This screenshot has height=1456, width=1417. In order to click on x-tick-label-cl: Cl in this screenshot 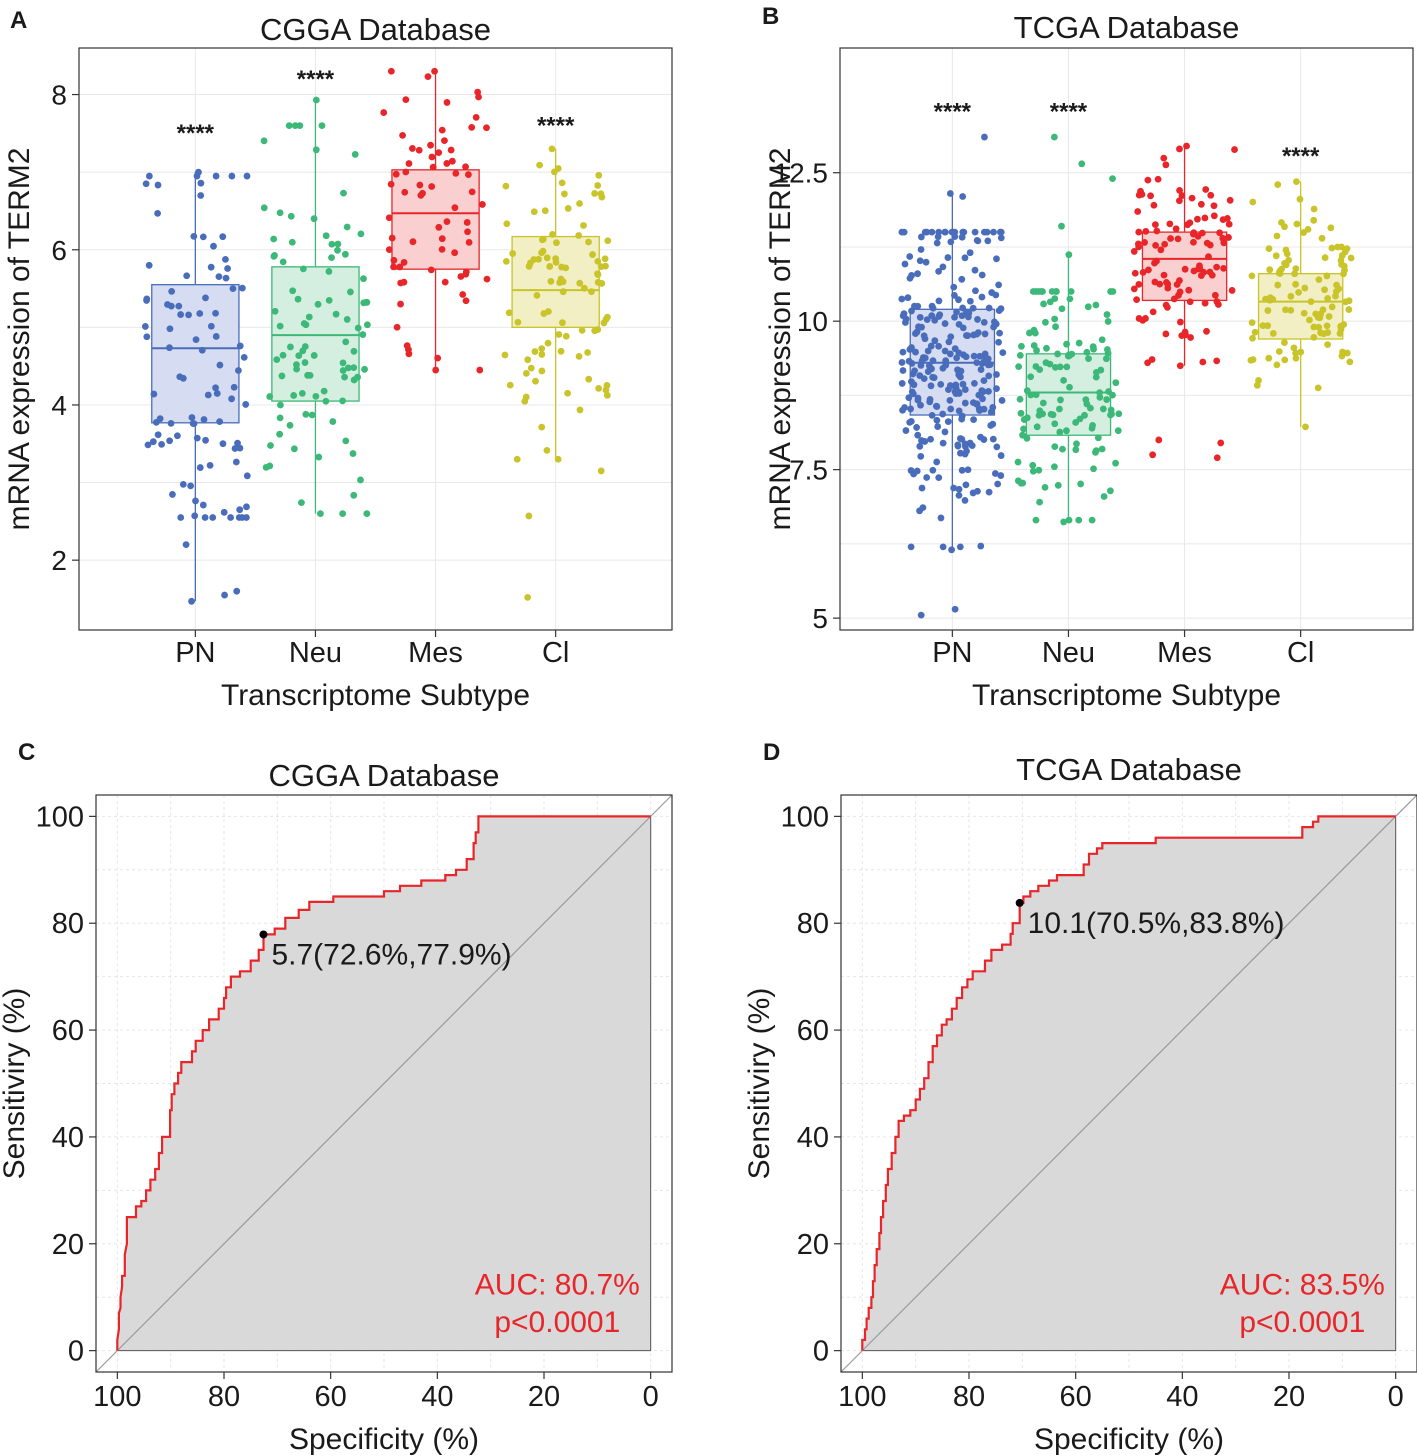, I will do `click(1300, 653)`.